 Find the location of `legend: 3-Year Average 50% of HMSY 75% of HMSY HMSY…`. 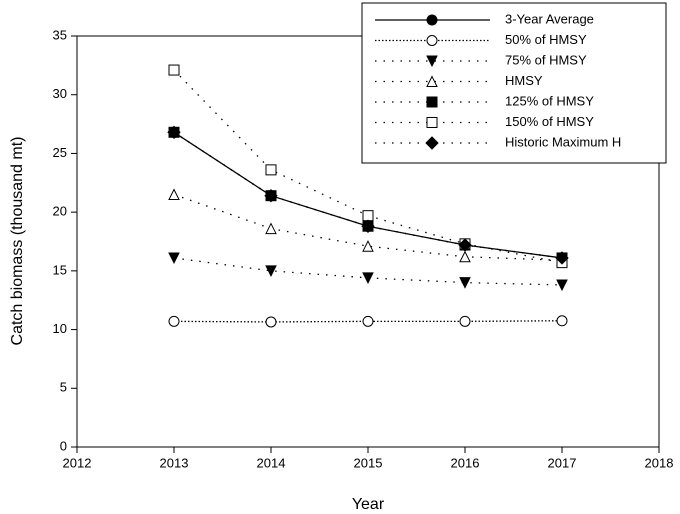

legend: 3-Year Average 50% of HMSY 75% of HMSY HMSY… is located at coordinates (514, 83).